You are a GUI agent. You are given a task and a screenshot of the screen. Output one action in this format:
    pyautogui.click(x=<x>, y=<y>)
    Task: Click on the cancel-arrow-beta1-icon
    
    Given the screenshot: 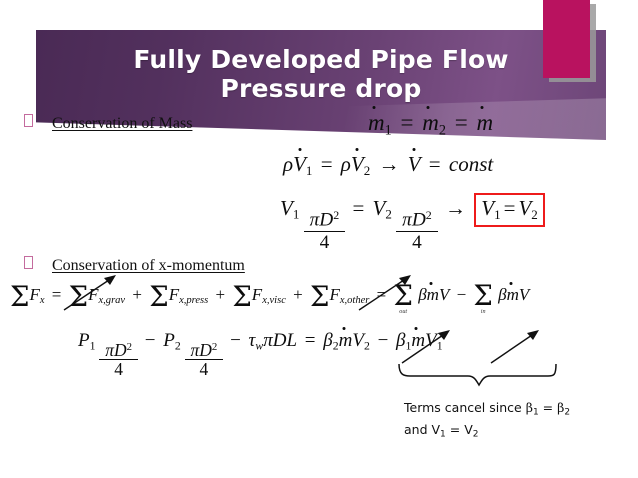 What is the action you would take?
    pyautogui.click(x=514, y=347)
    